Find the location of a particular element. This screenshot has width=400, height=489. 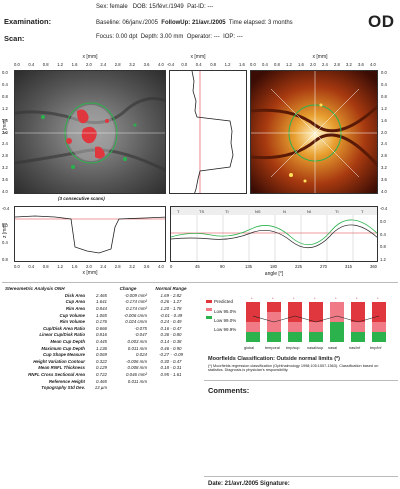

profile-left-x-tick: 2.4 is located at coordinates (103, 266).